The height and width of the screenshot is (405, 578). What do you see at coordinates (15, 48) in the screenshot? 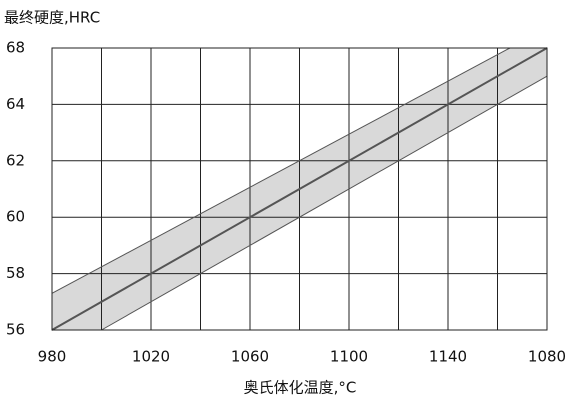
I see `y-tick-label: 68` at bounding box center [15, 48].